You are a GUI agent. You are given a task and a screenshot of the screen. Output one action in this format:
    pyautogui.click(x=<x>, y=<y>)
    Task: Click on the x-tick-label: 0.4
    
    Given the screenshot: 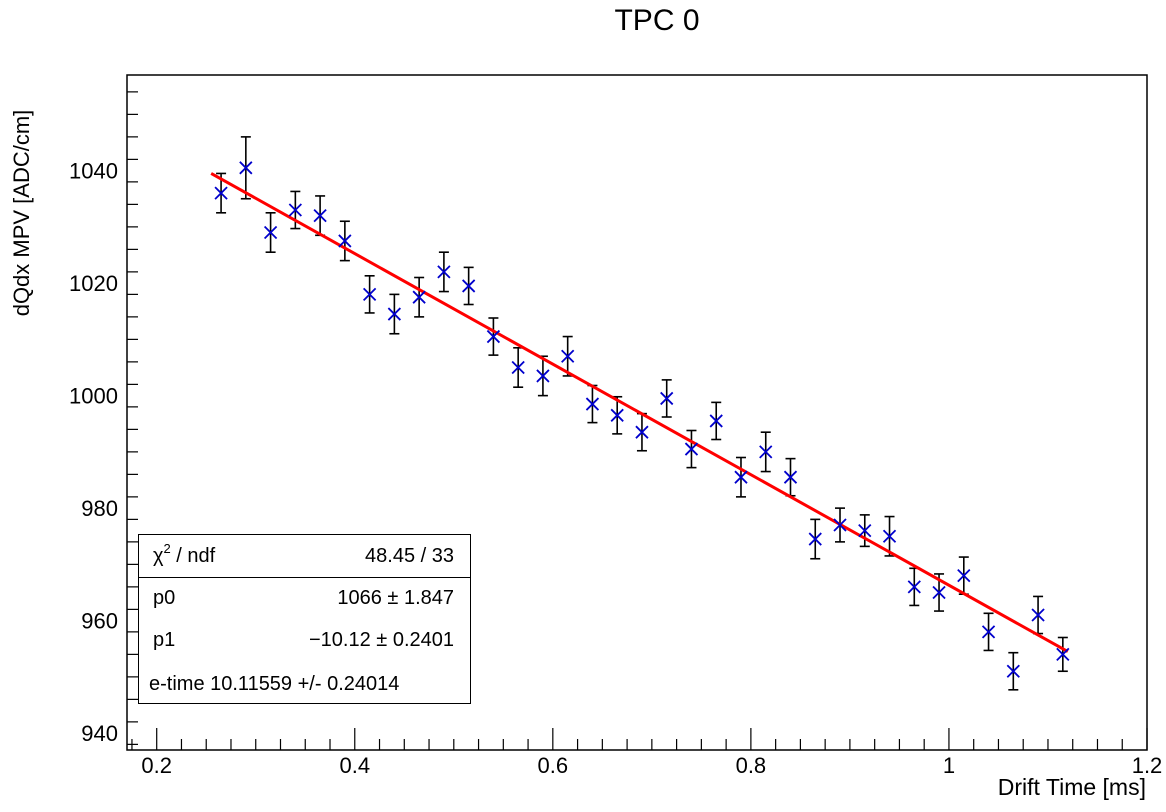 What is the action you would take?
    pyautogui.click(x=354, y=765)
    